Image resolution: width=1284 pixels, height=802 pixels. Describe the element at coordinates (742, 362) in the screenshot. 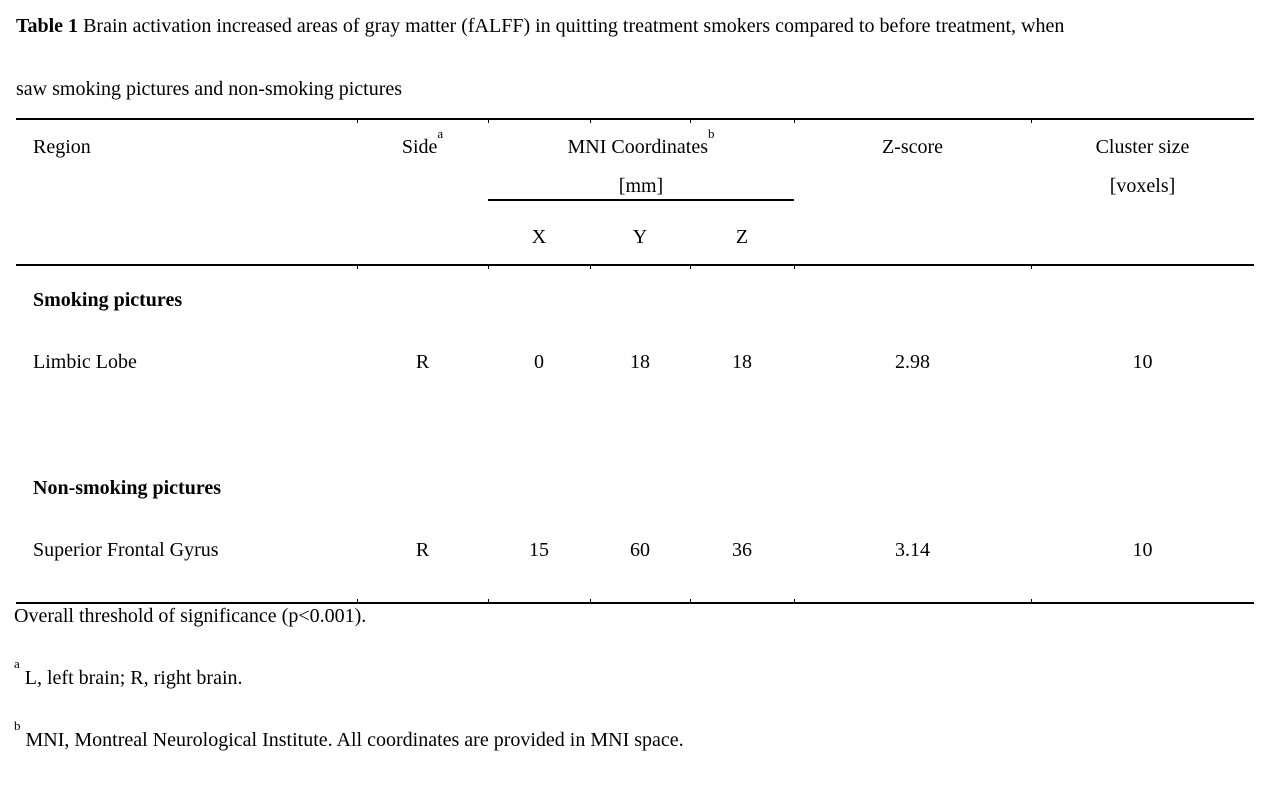

I see `cell-z: 18` at that location.